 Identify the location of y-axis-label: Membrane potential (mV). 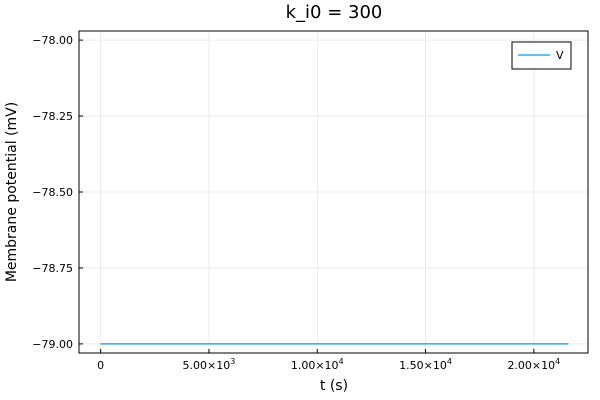
(12, 192).